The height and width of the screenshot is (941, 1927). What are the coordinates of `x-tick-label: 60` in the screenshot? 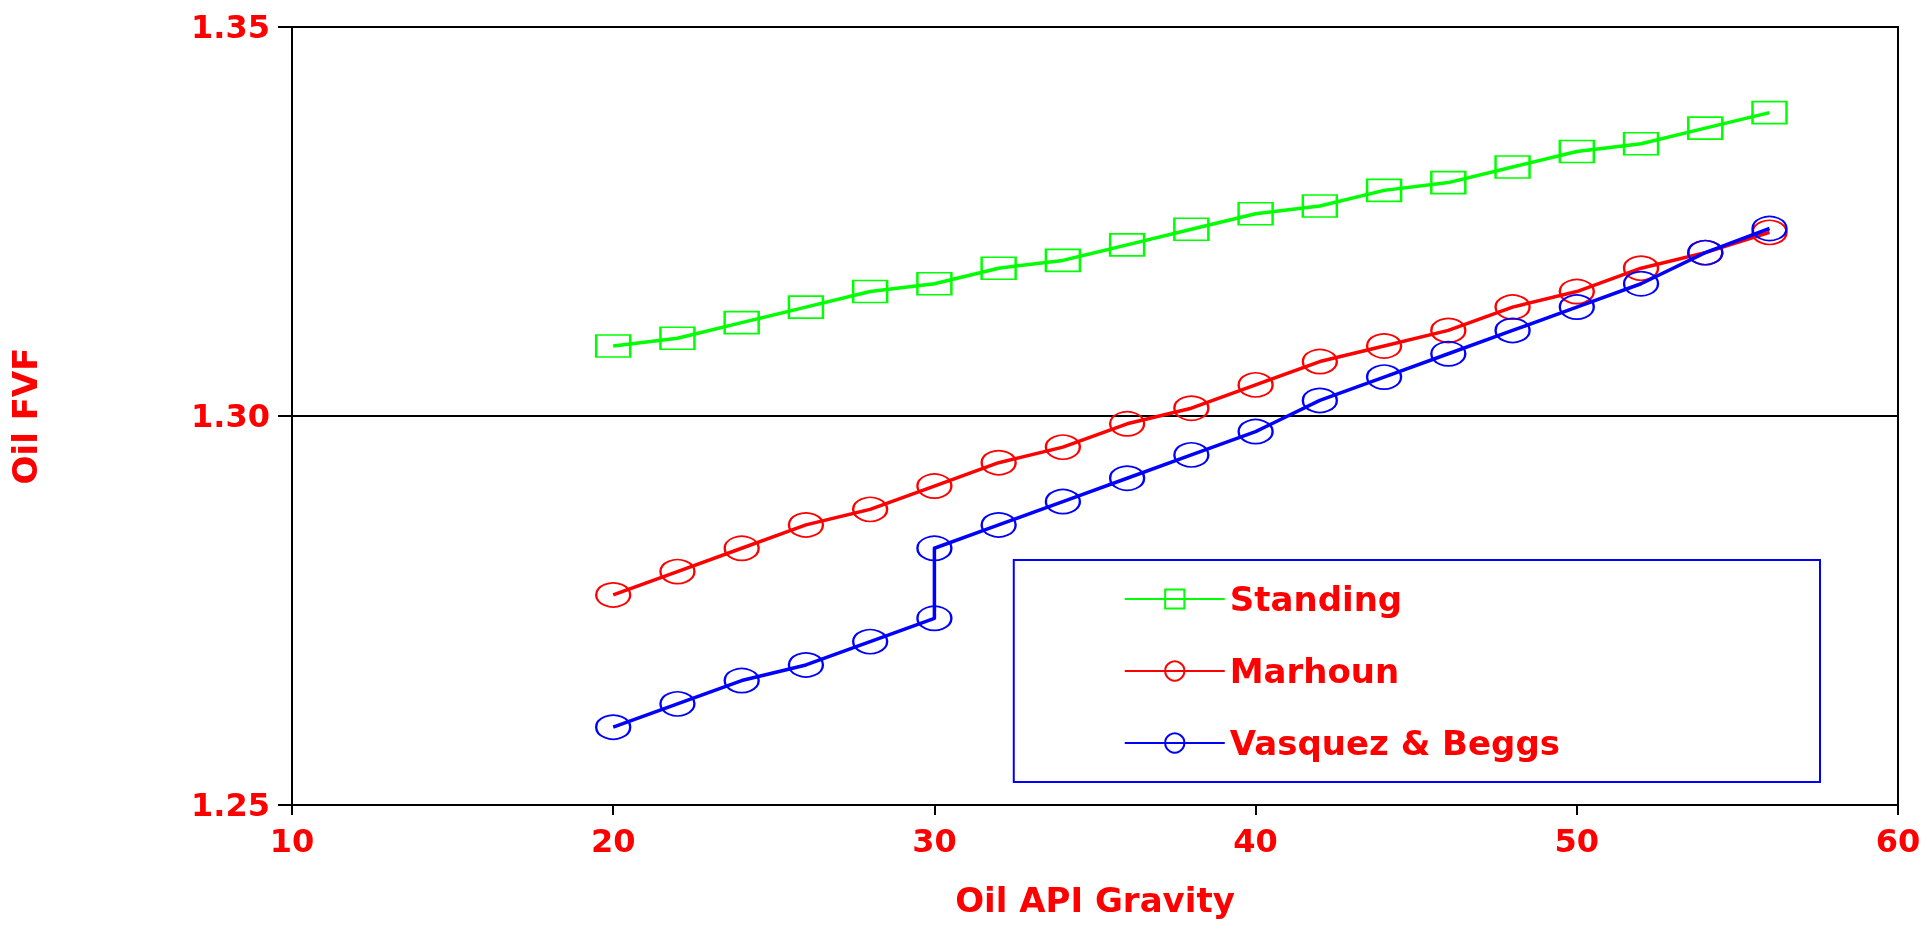 It's located at (1898, 841).